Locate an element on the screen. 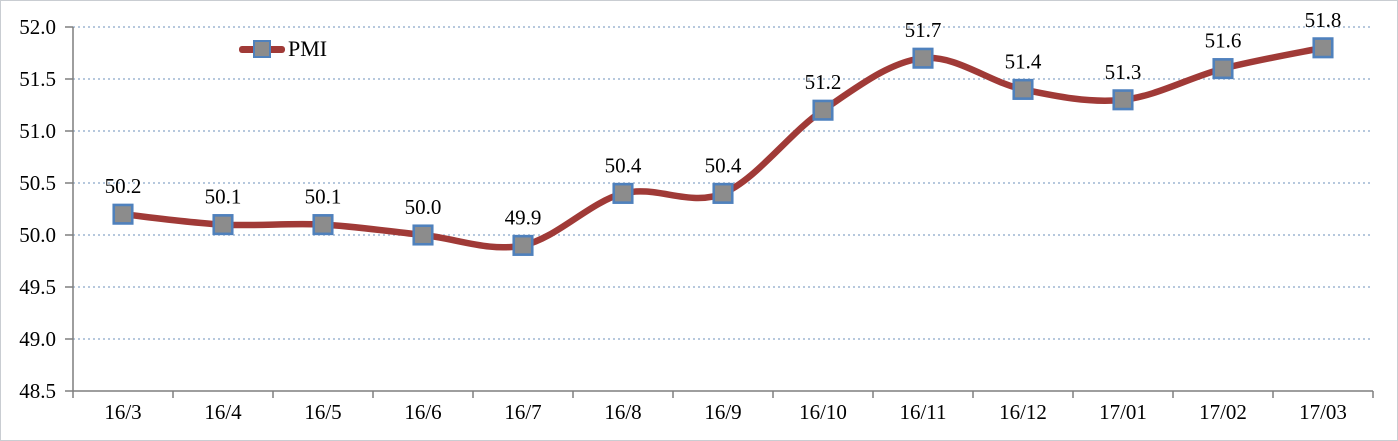  y-tick-label: 52.0 is located at coordinates (37, 27).